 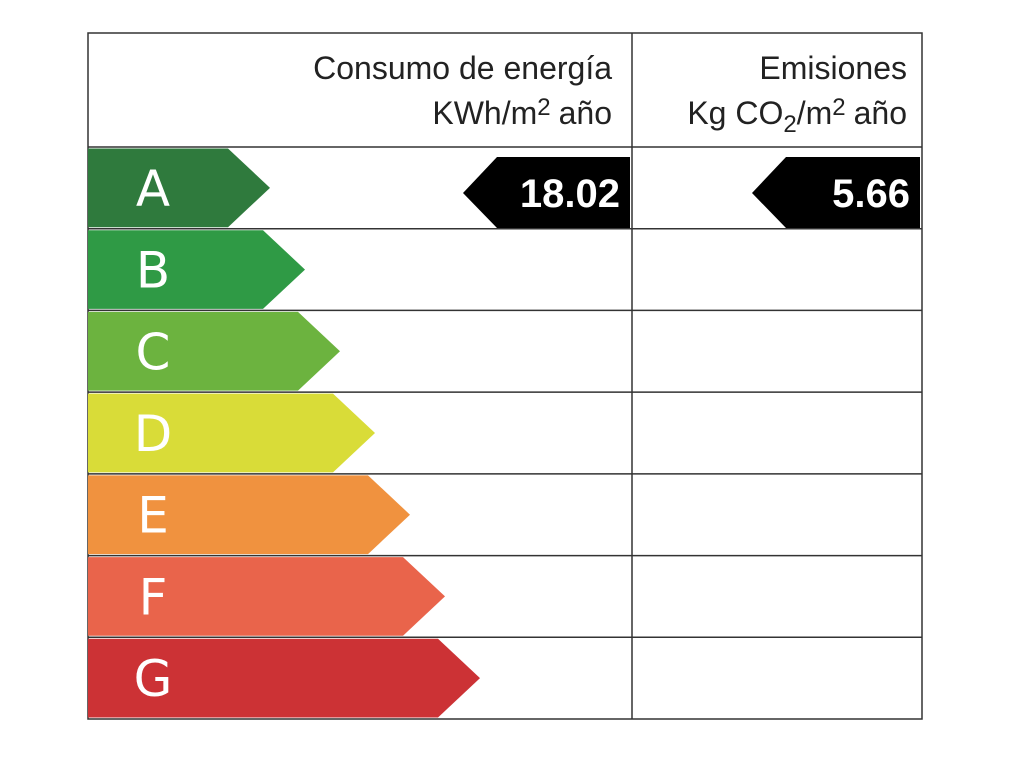 What do you see at coordinates (735, 113) in the screenshot?
I see `unit-part: Kg CO` at bounding box center [735, 113].